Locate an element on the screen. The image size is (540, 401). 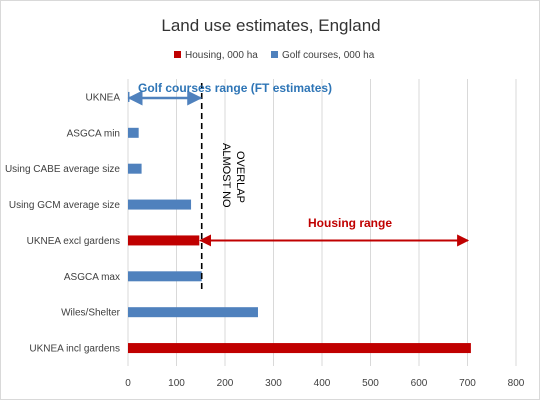
x-tick-label: 200 is located at coordinates (225, 383).